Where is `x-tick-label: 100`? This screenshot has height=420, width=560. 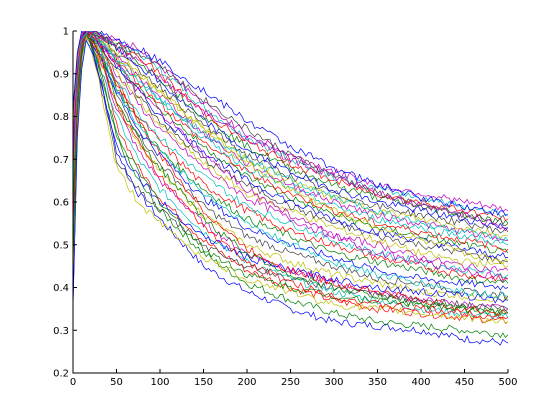 x-tick-label: 100 is located at coordinates (159, 382).